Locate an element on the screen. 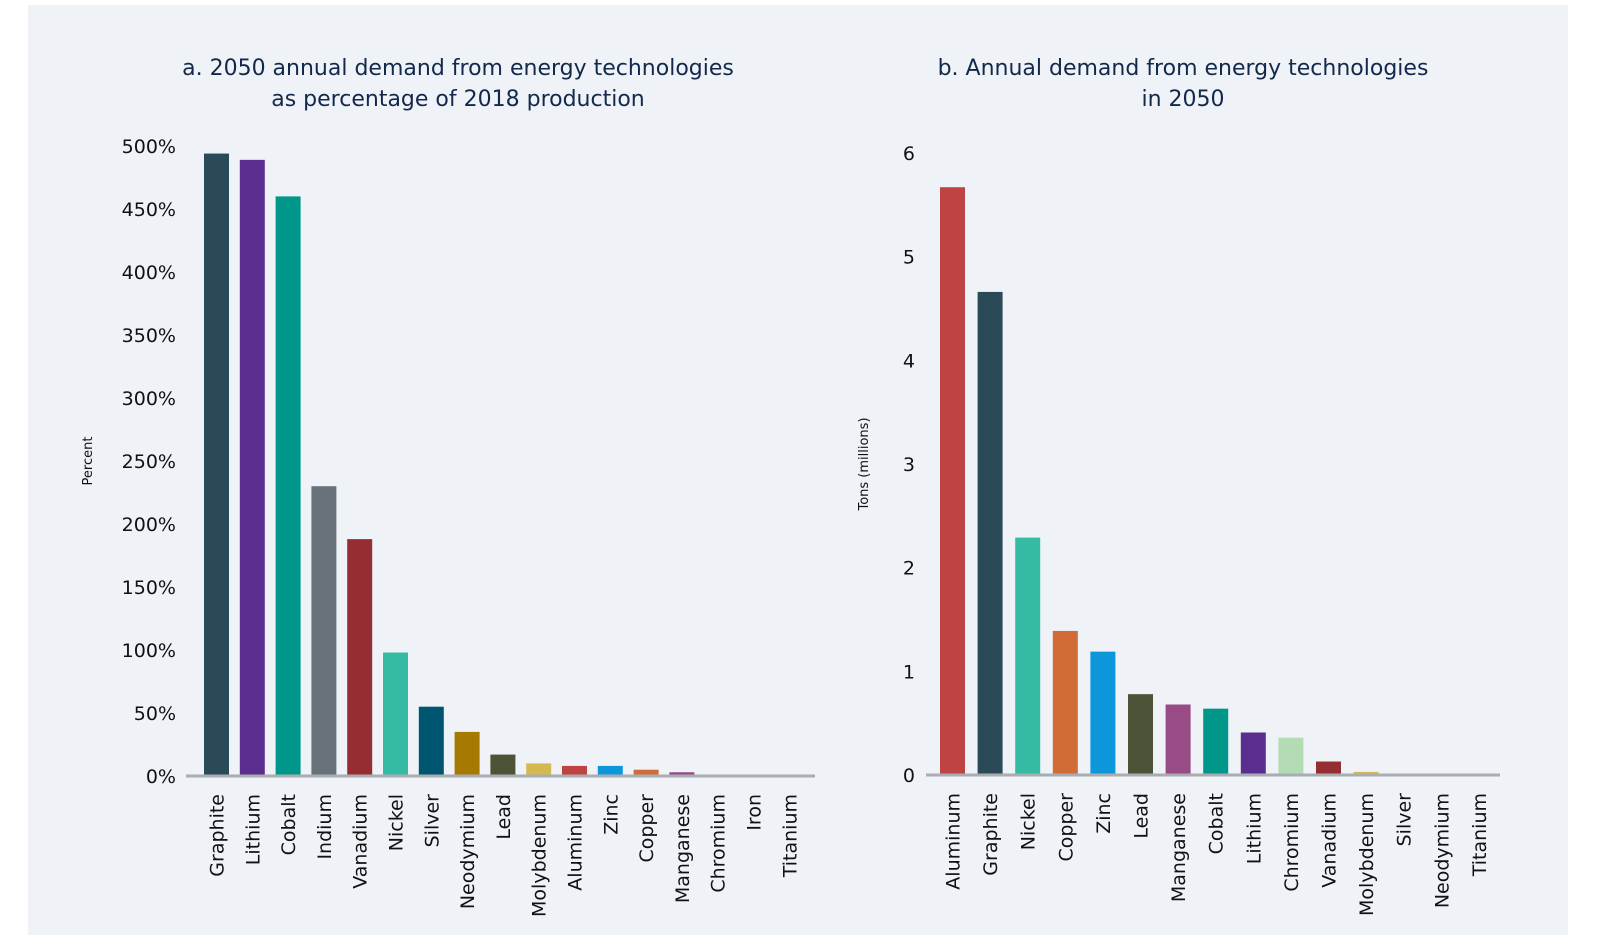  chart-a-y-tick-label: 100% is located at coordinates (149, 651).